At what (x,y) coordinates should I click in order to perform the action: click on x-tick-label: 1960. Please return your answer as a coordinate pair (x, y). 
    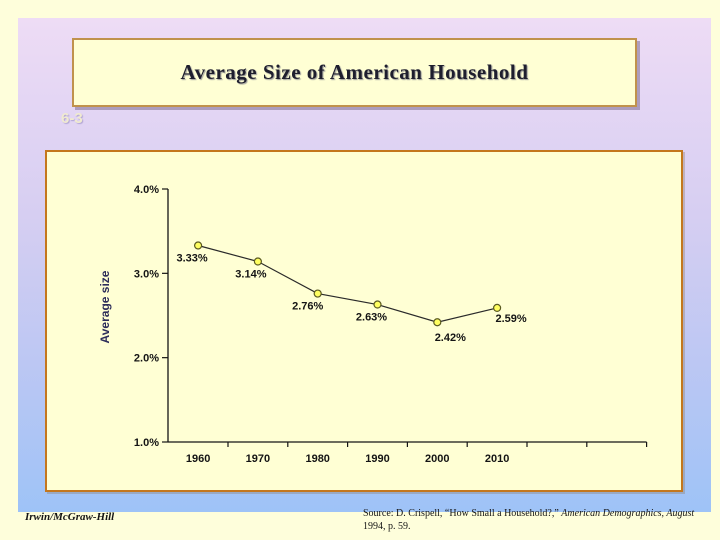
    Looking at the image, I should click on (198, 459).